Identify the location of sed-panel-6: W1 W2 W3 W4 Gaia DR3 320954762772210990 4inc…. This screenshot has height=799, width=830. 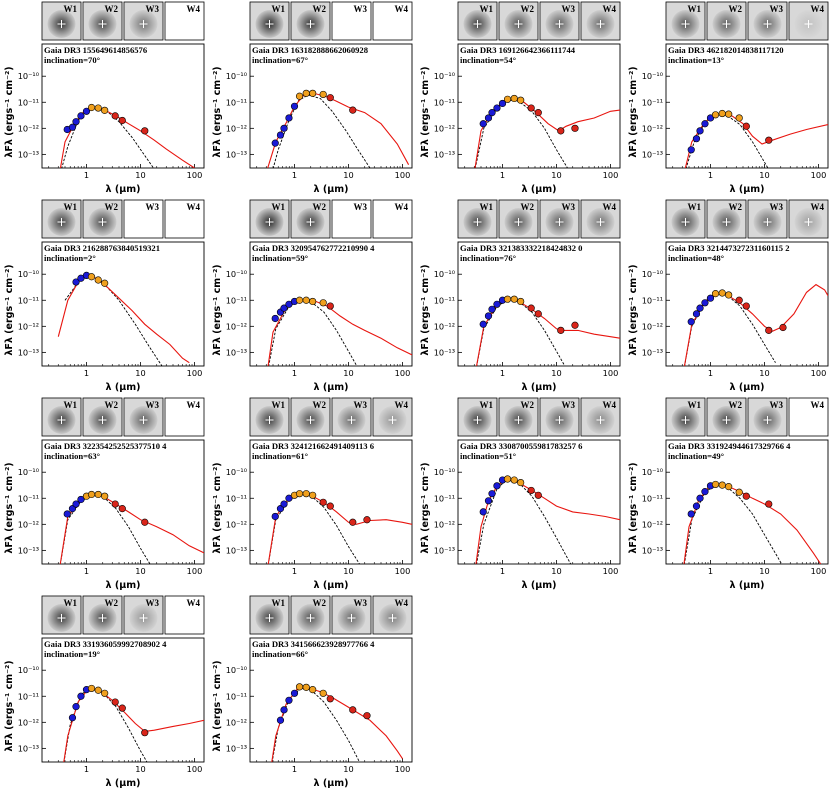
(312, 296).